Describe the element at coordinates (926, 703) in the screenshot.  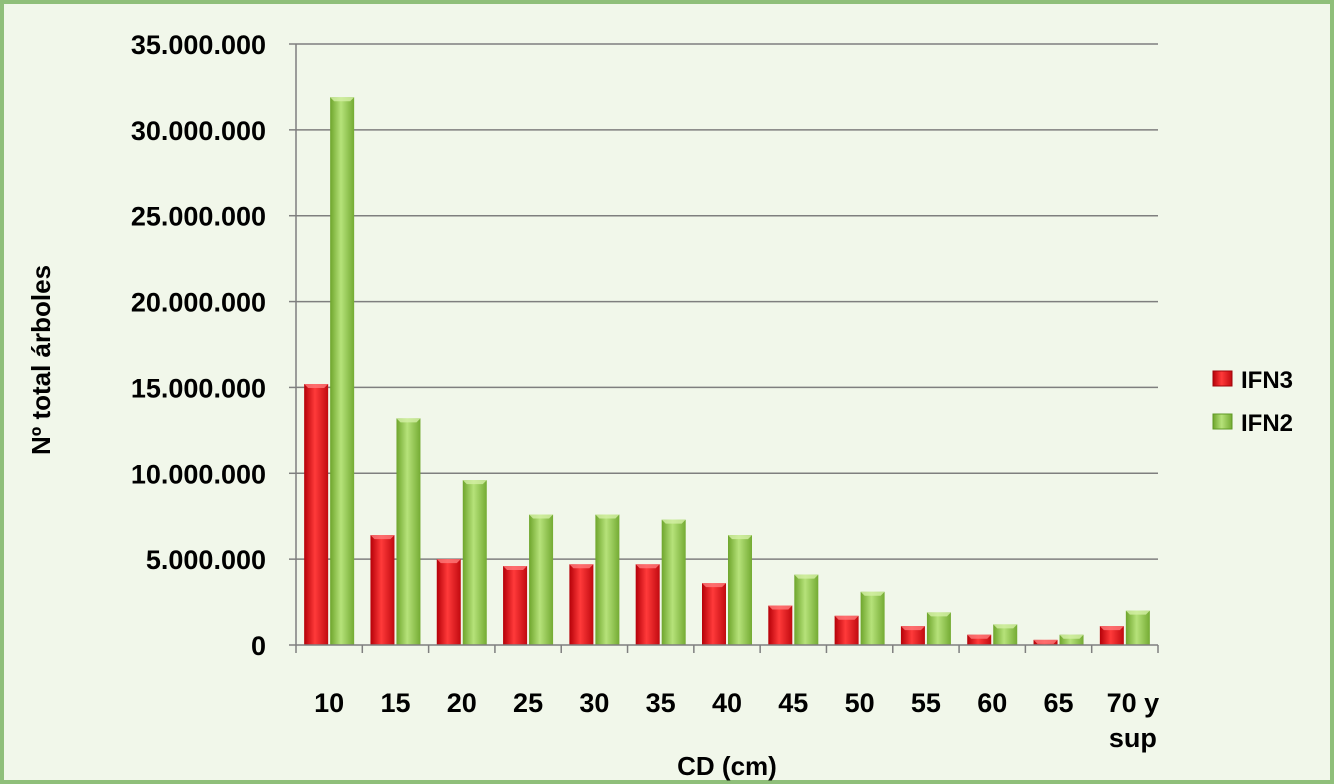
I see `x-tick-label: 55` at that location.